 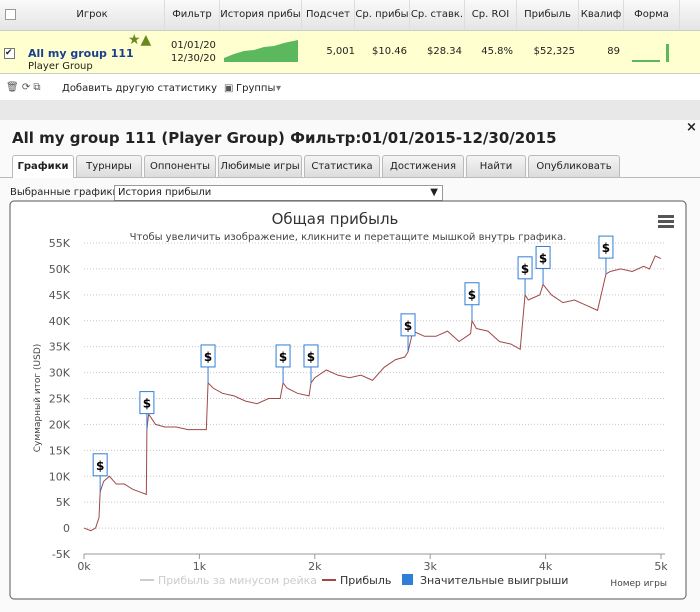 I want to click on x-tick-label: 1k, so click(x=200, y=566).